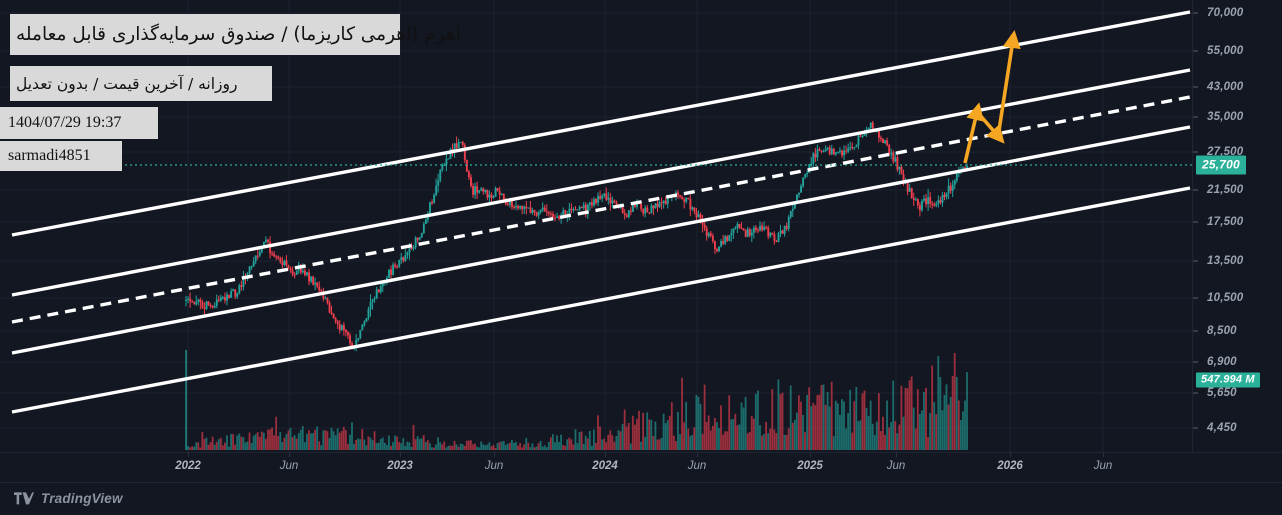  Describe the element at coordinates (992, 97) in the screenshot. I see `forecast-arrow-group` at that location.